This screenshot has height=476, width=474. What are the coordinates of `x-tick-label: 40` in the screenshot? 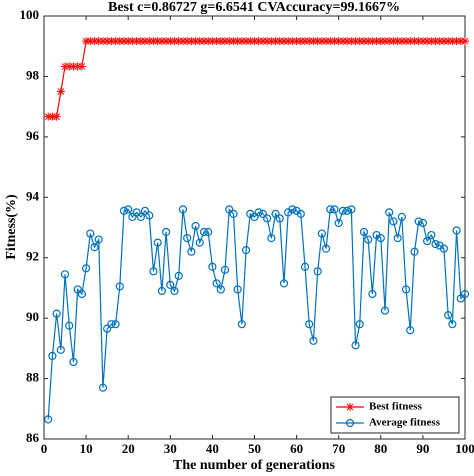 It's located at (212, 448).